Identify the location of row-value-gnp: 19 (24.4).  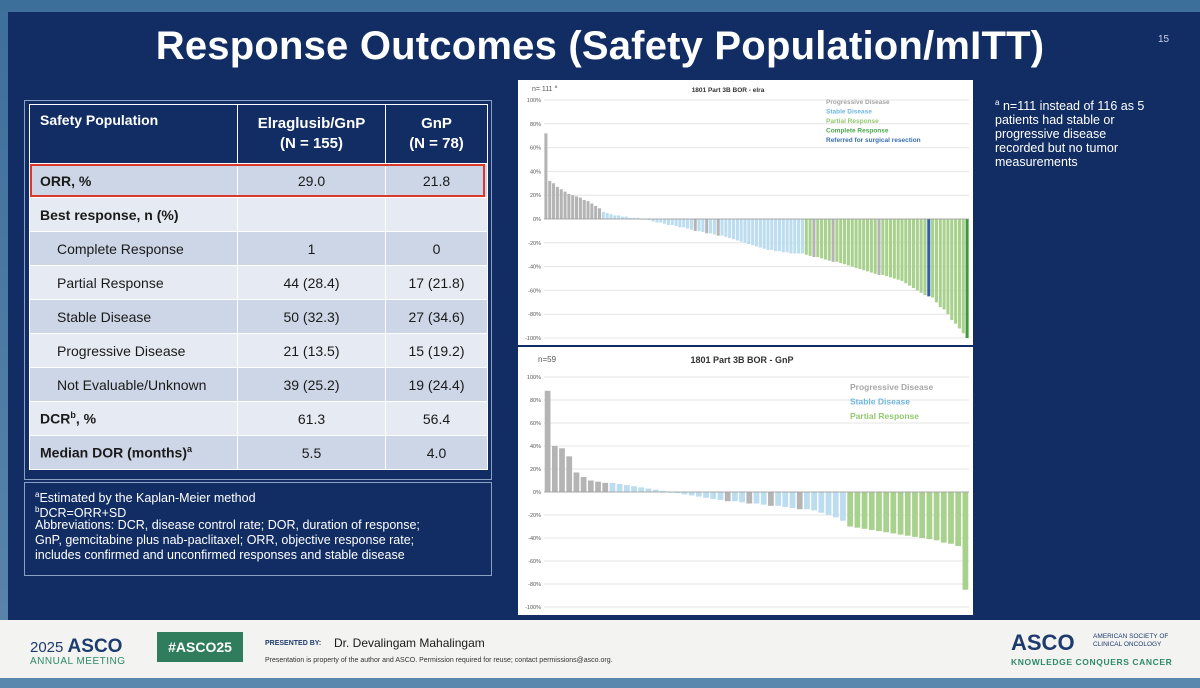
(436, 384).